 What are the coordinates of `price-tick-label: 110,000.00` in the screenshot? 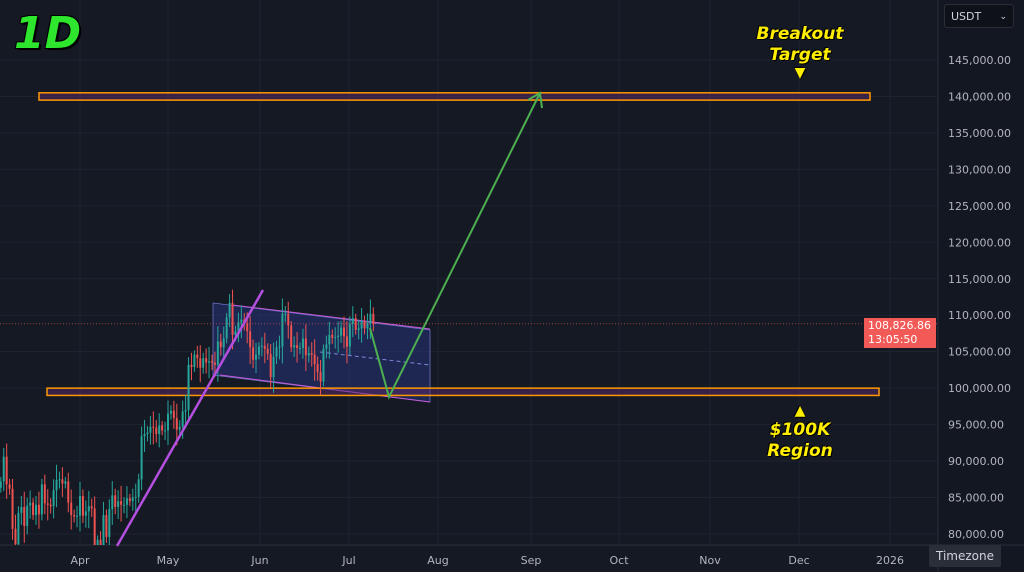 It's located at (979, 315).